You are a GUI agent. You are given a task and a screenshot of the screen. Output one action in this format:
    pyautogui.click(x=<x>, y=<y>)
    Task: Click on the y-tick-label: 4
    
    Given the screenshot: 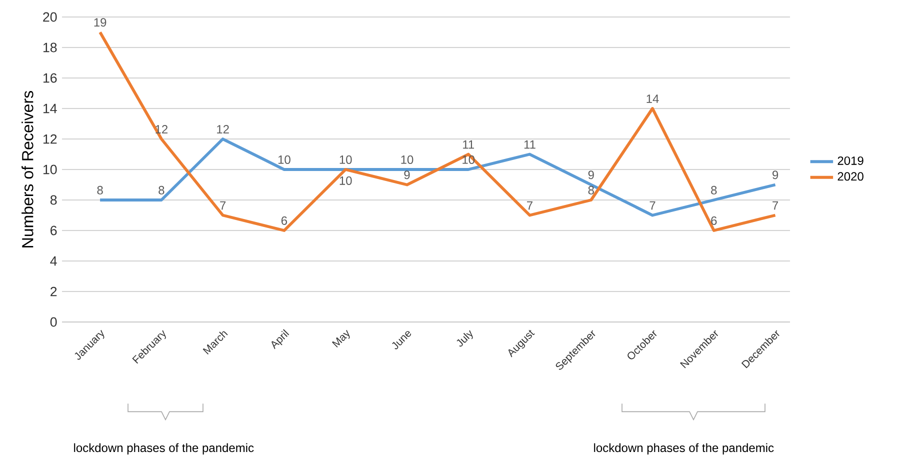 What is the action you would take?
    pyautogui.click(x=53, y=261)
    